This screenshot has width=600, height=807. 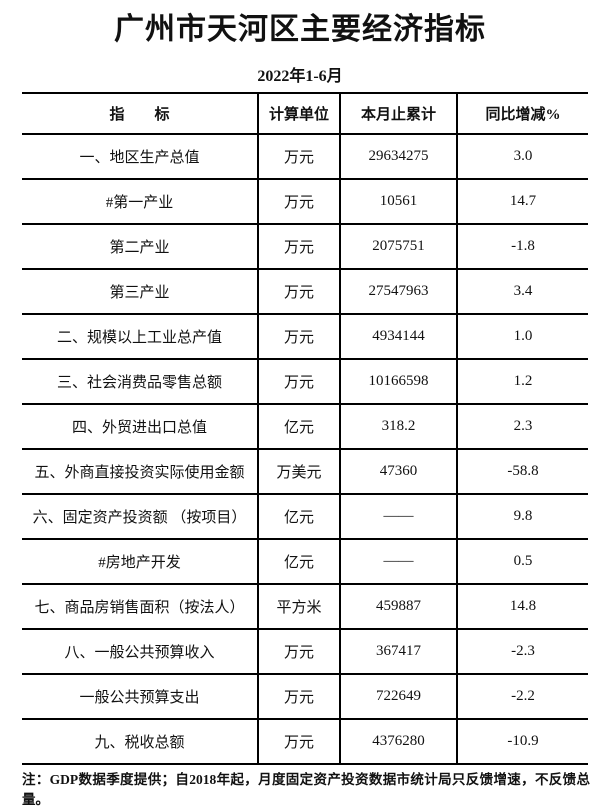 What do you see at coordinates (522, 472) in the screenshot?
I see `yoy-cell: -58.8` at bounding box center [522, 472].